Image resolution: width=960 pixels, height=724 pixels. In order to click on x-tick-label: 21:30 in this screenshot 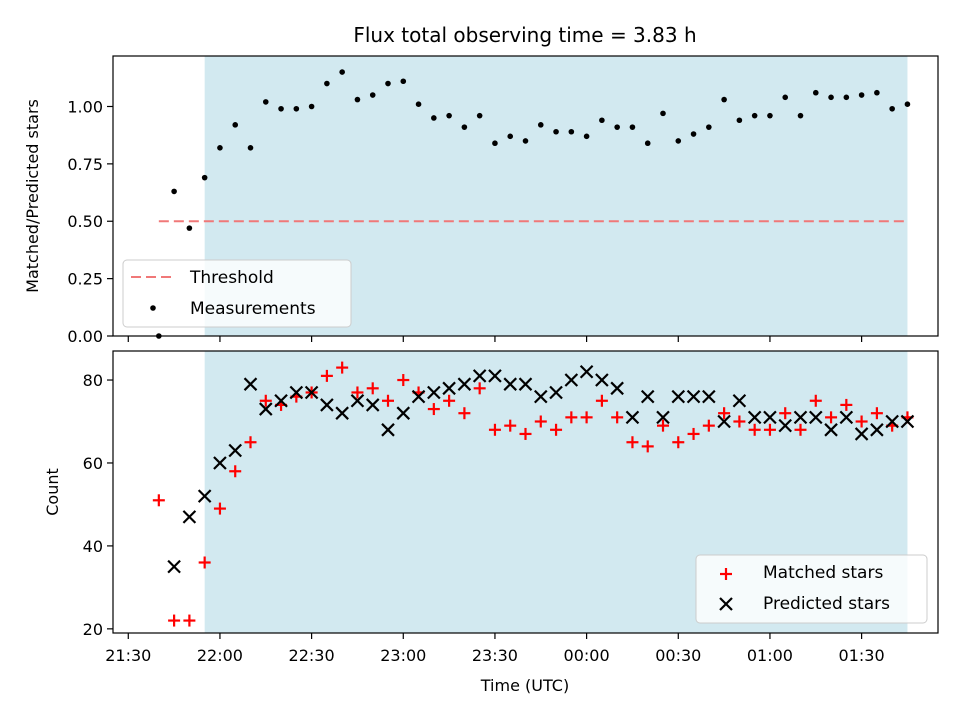, I will do `click(128, 655)`.